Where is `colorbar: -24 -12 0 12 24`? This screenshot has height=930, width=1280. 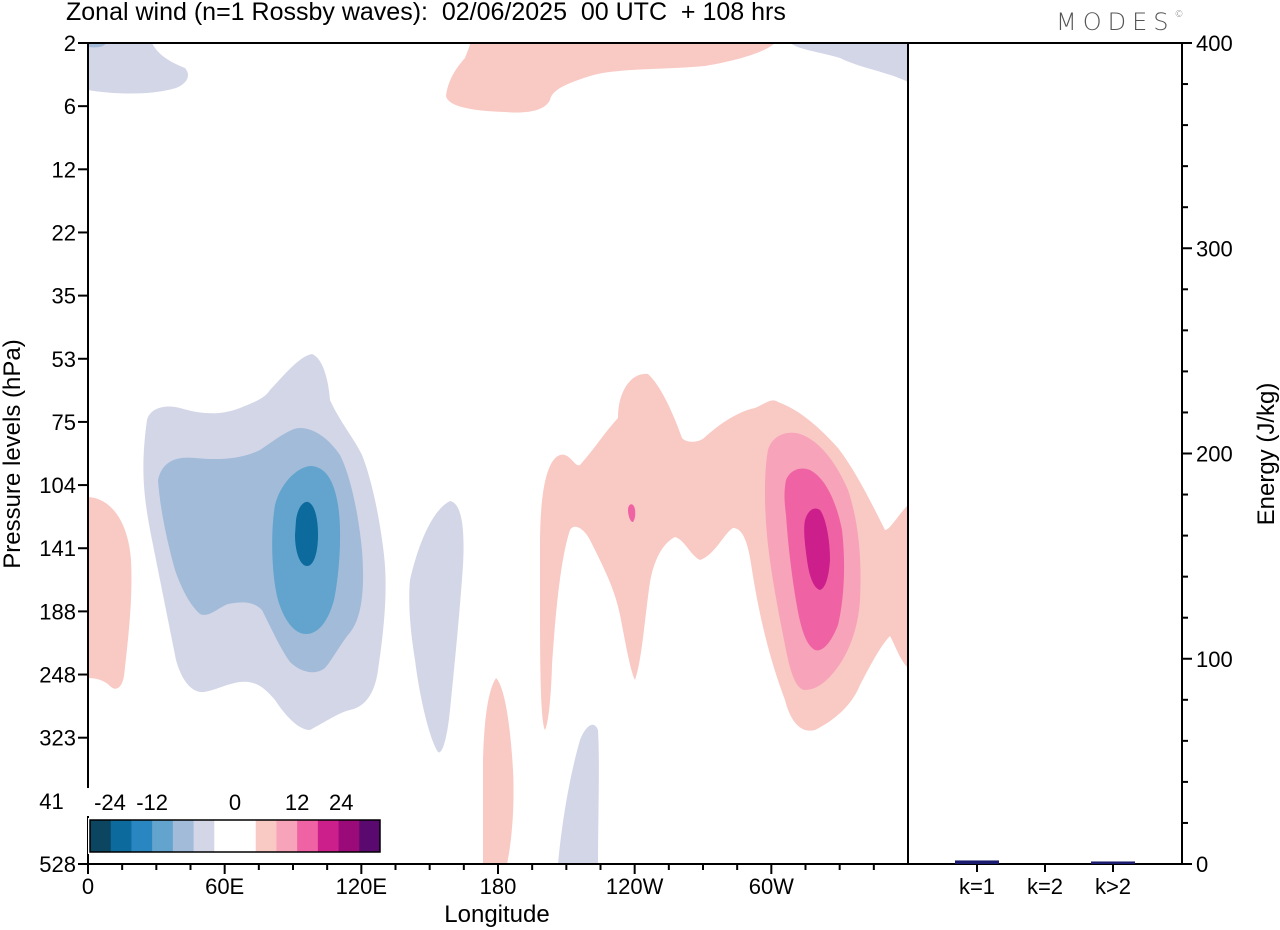
colorbar: -24 -12 0 12 24 is located at coordinates (225, 821).